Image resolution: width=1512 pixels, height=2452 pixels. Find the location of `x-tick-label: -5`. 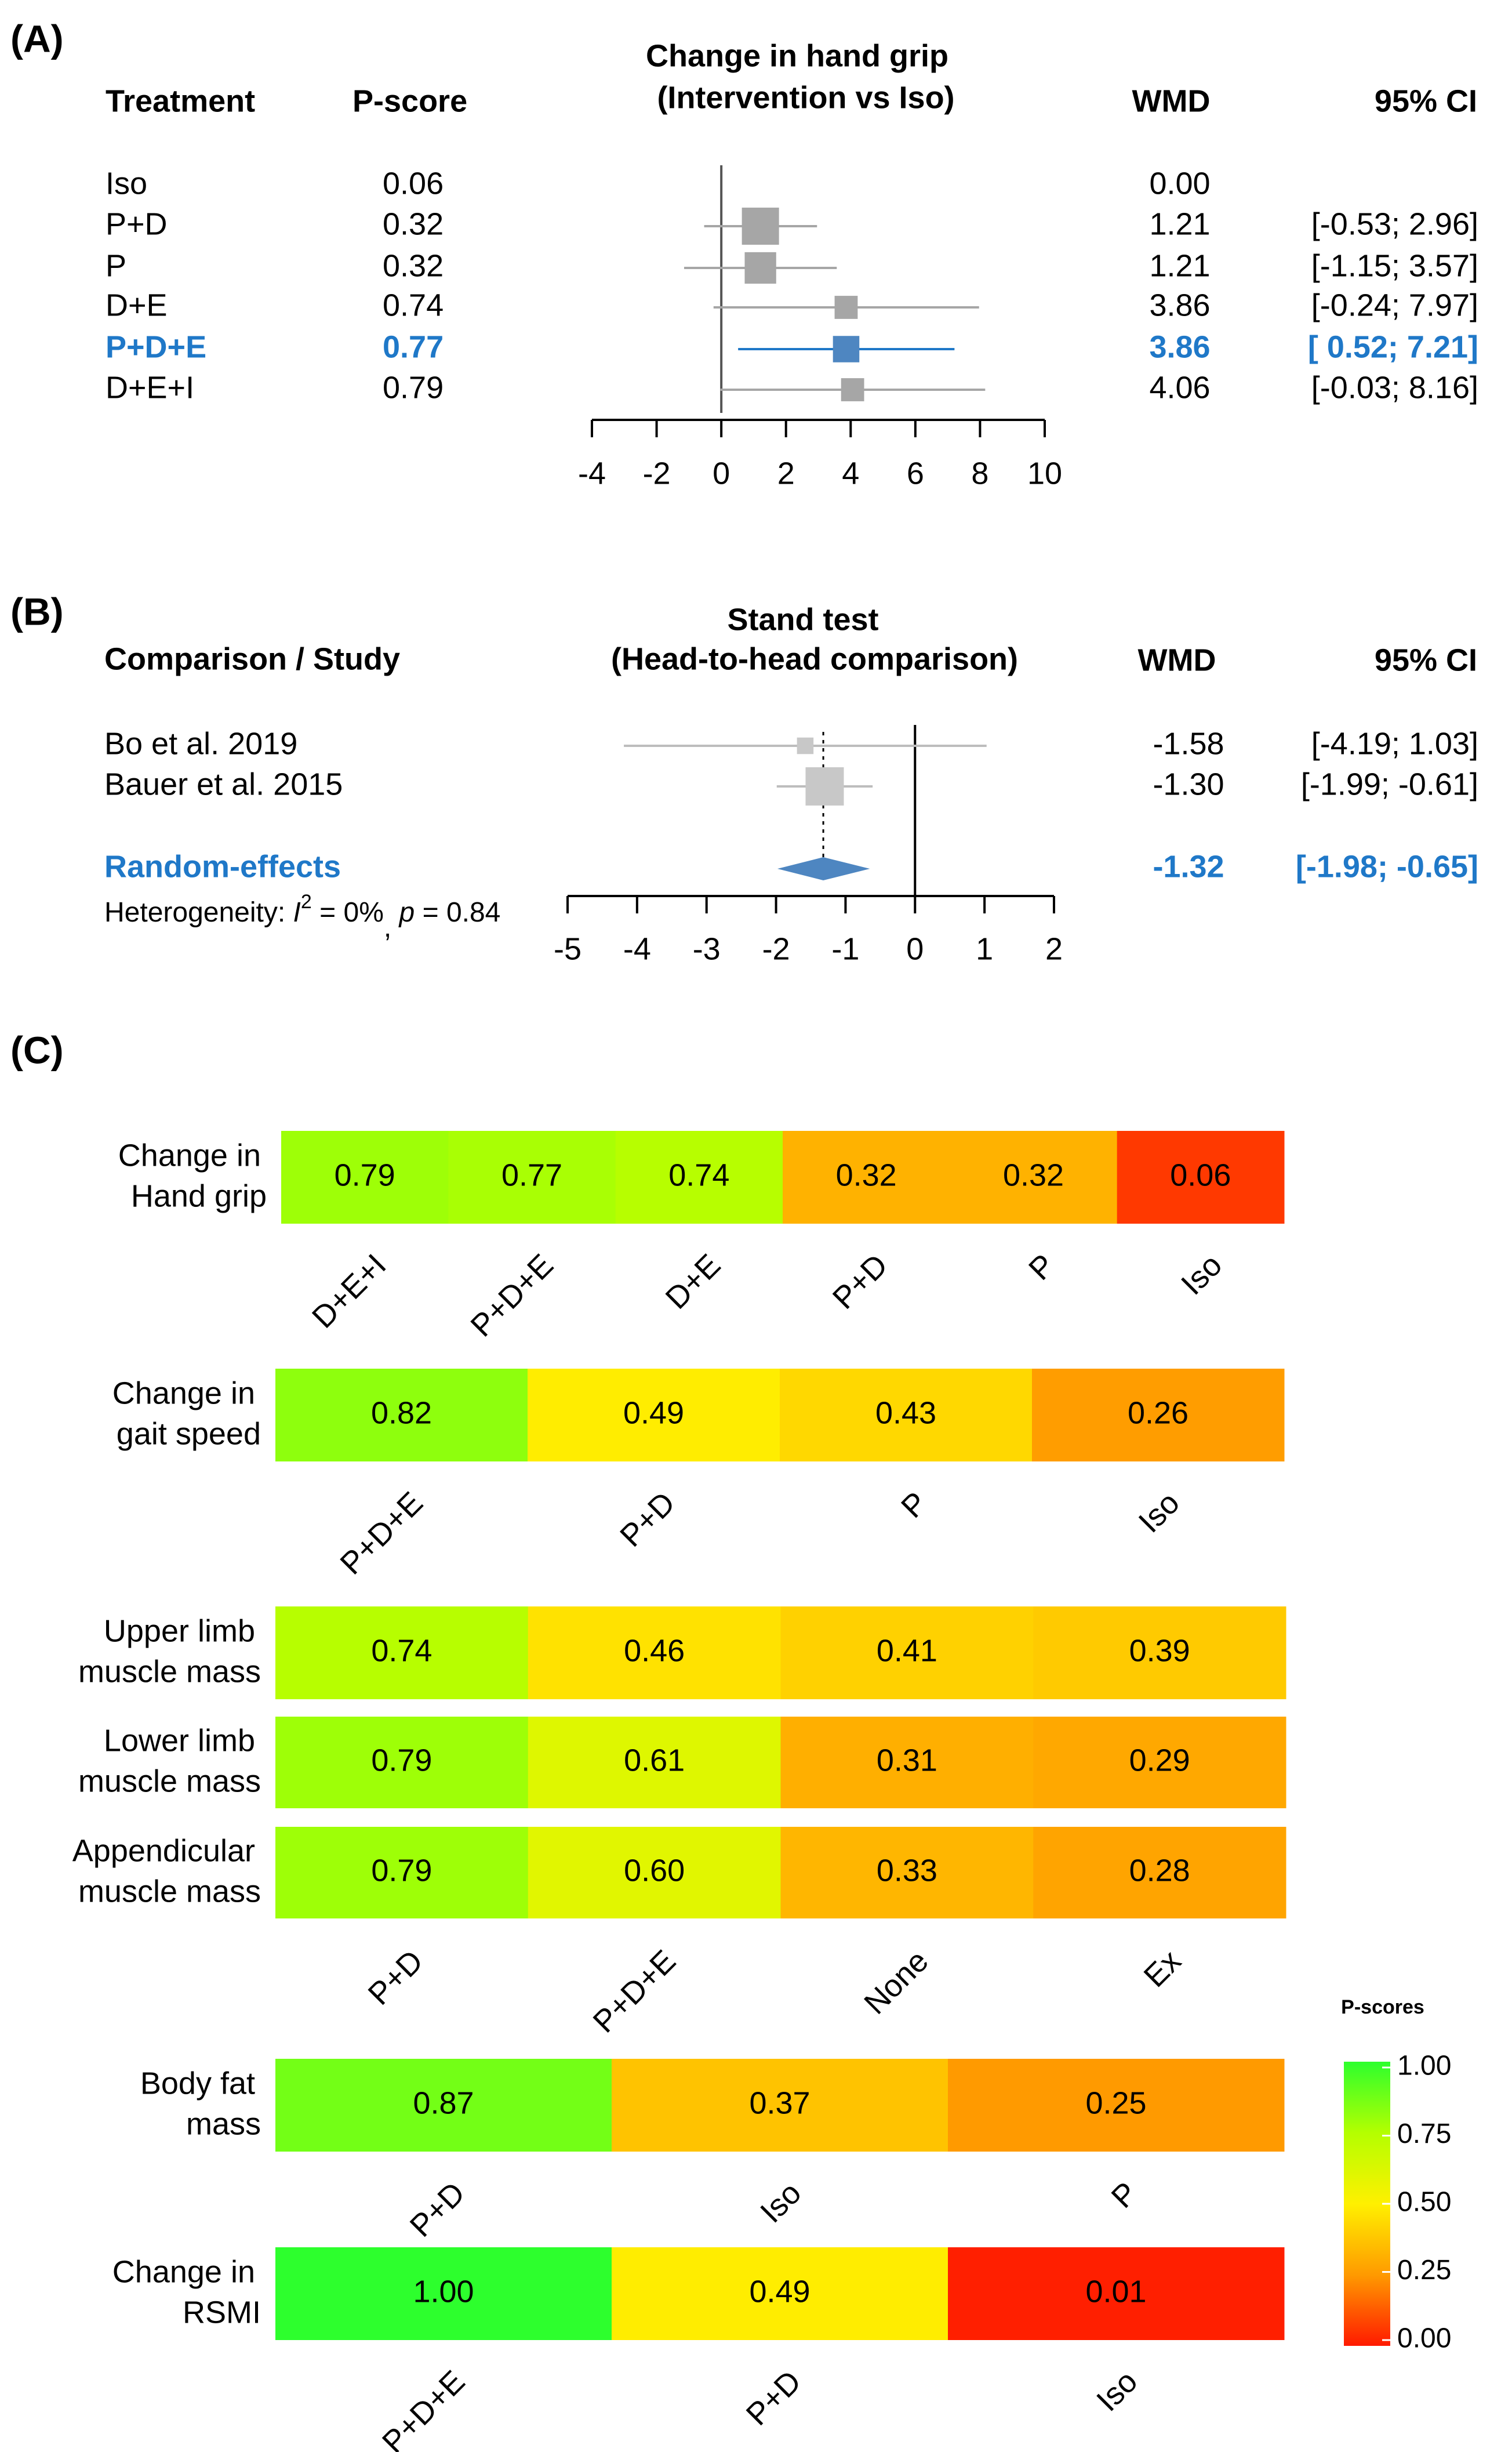

x-tick-label: -5 is located at coordinates (567, 948).